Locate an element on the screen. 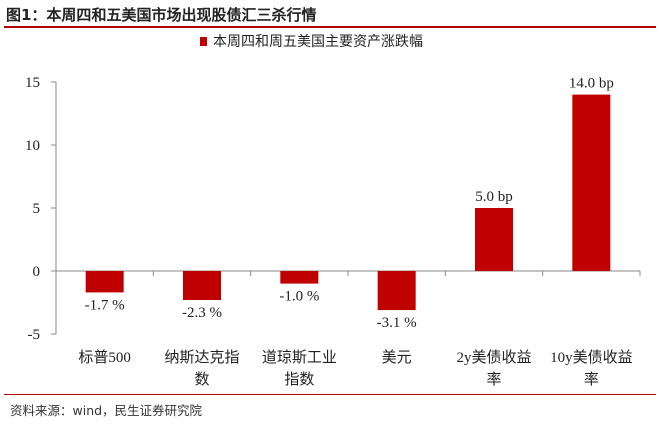 The width and height of the screenshot is (660, 426). source-note: 资料来源：wind，民生证券研究院 is located at coordinates (106, 410).